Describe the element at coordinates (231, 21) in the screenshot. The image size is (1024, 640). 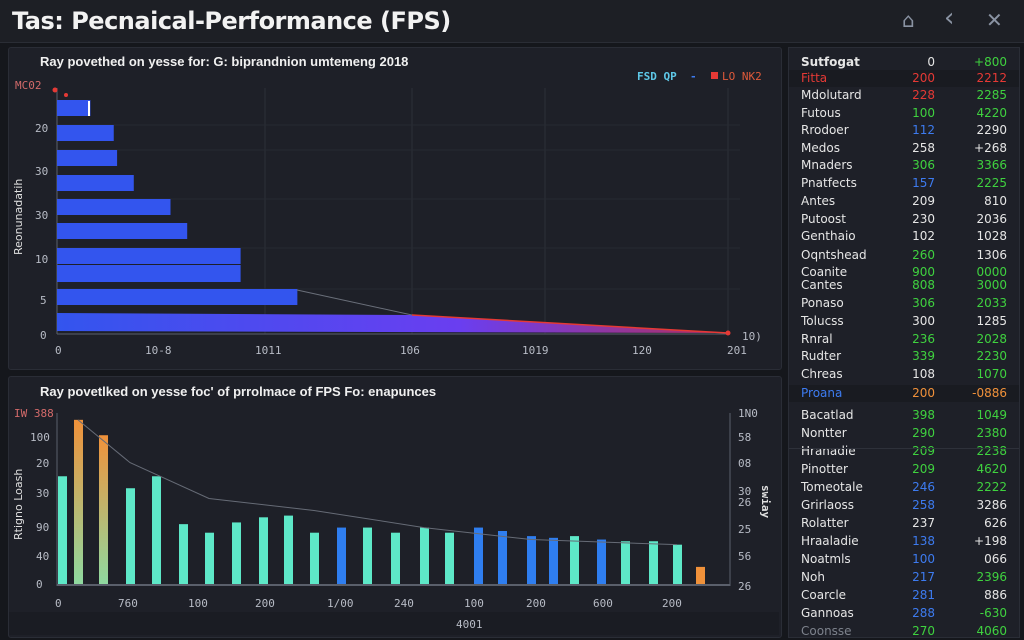
I see `window-title: Tas: Pecnaical-Performance (FPS)` at that location.